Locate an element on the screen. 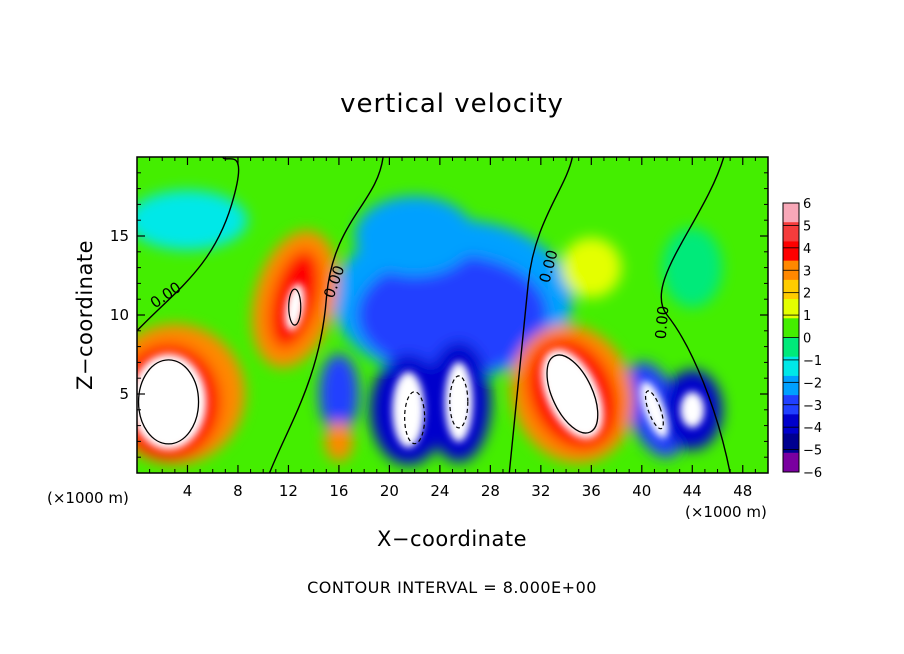  x-tick-label: 48 is located at coordinates (742, 491).